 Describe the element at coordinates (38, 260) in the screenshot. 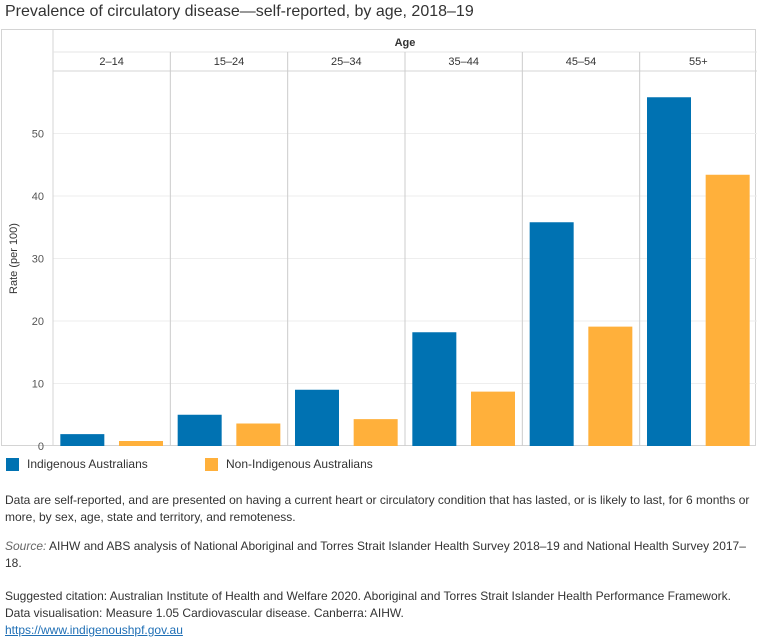

I see `y-tick-label: 30` at that location.